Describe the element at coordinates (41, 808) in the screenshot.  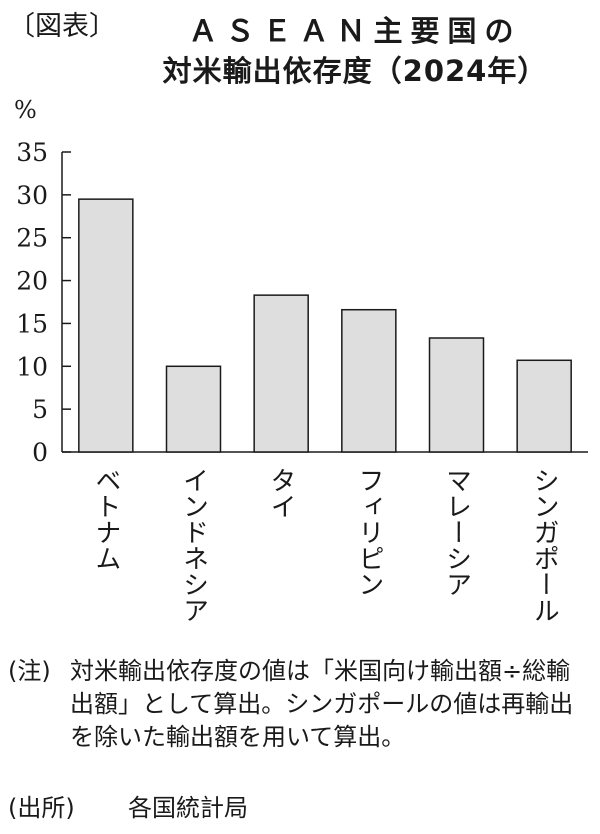
I see `source-label: (出所)` at that location.